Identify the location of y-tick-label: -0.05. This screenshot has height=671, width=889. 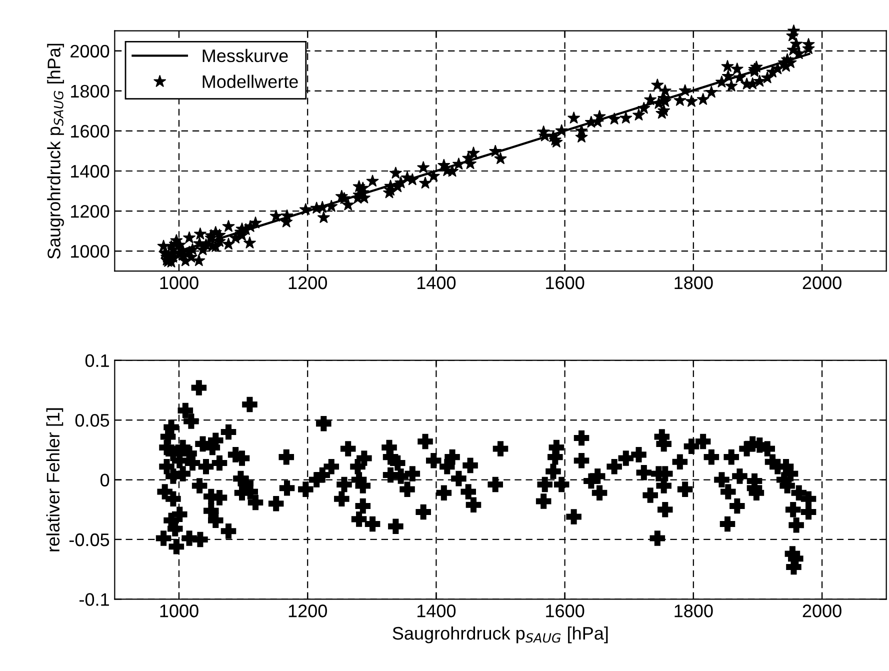
(89, 539).